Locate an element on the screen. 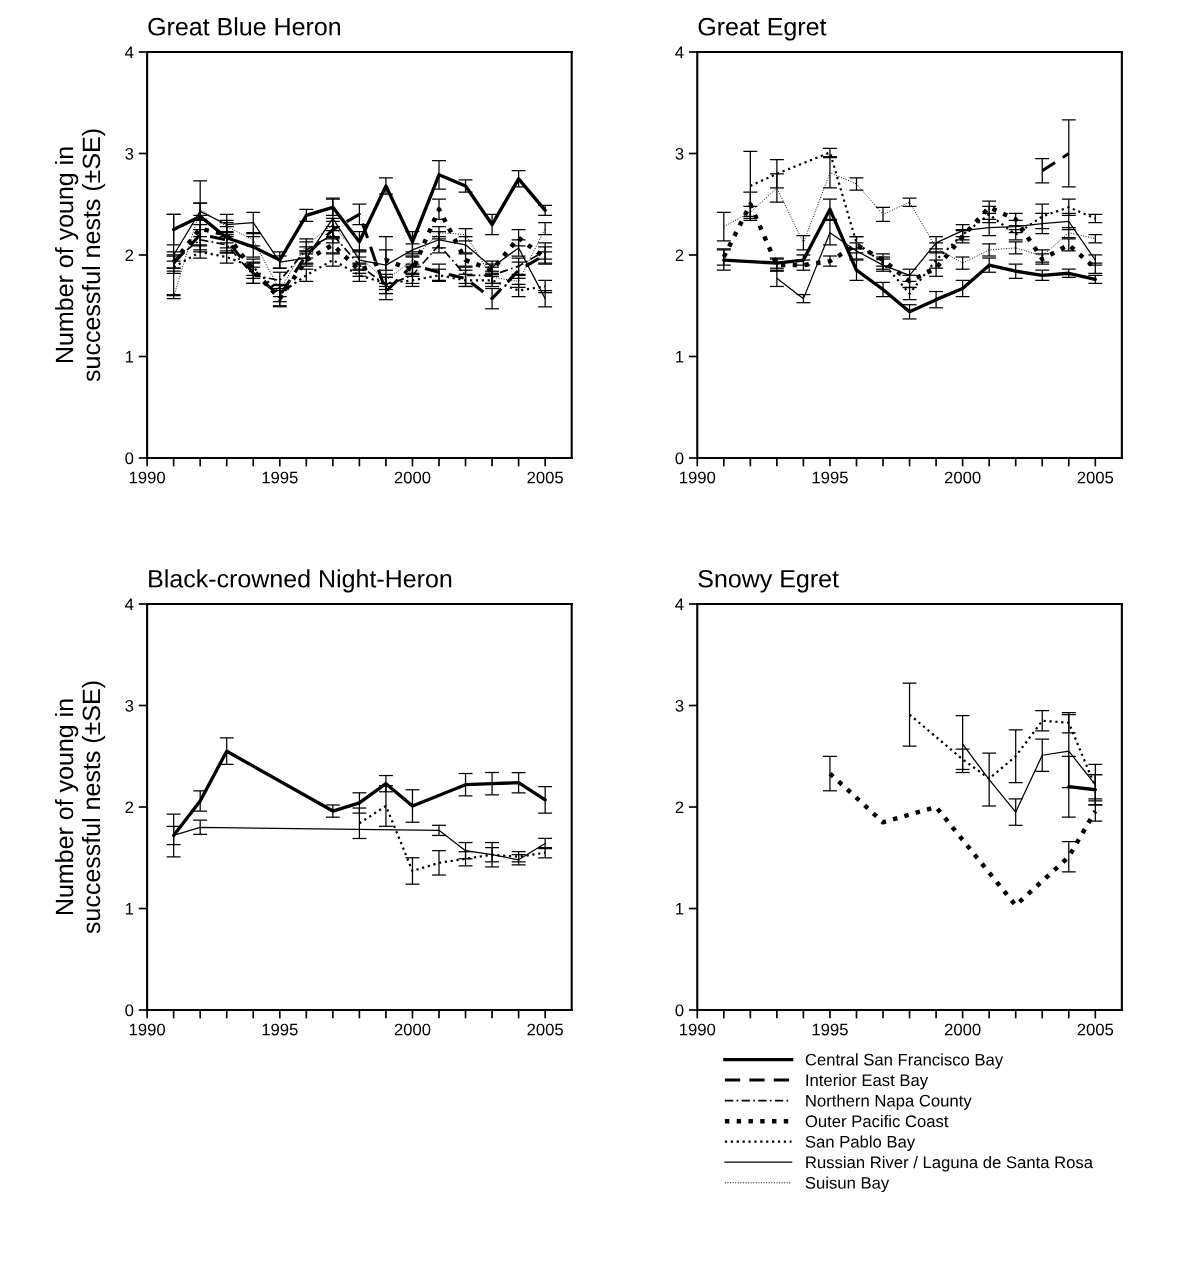 This screenshot has width=1196, height=1274. legend-label: Central San Francisco Bay is located at coordinates (904, 1061).